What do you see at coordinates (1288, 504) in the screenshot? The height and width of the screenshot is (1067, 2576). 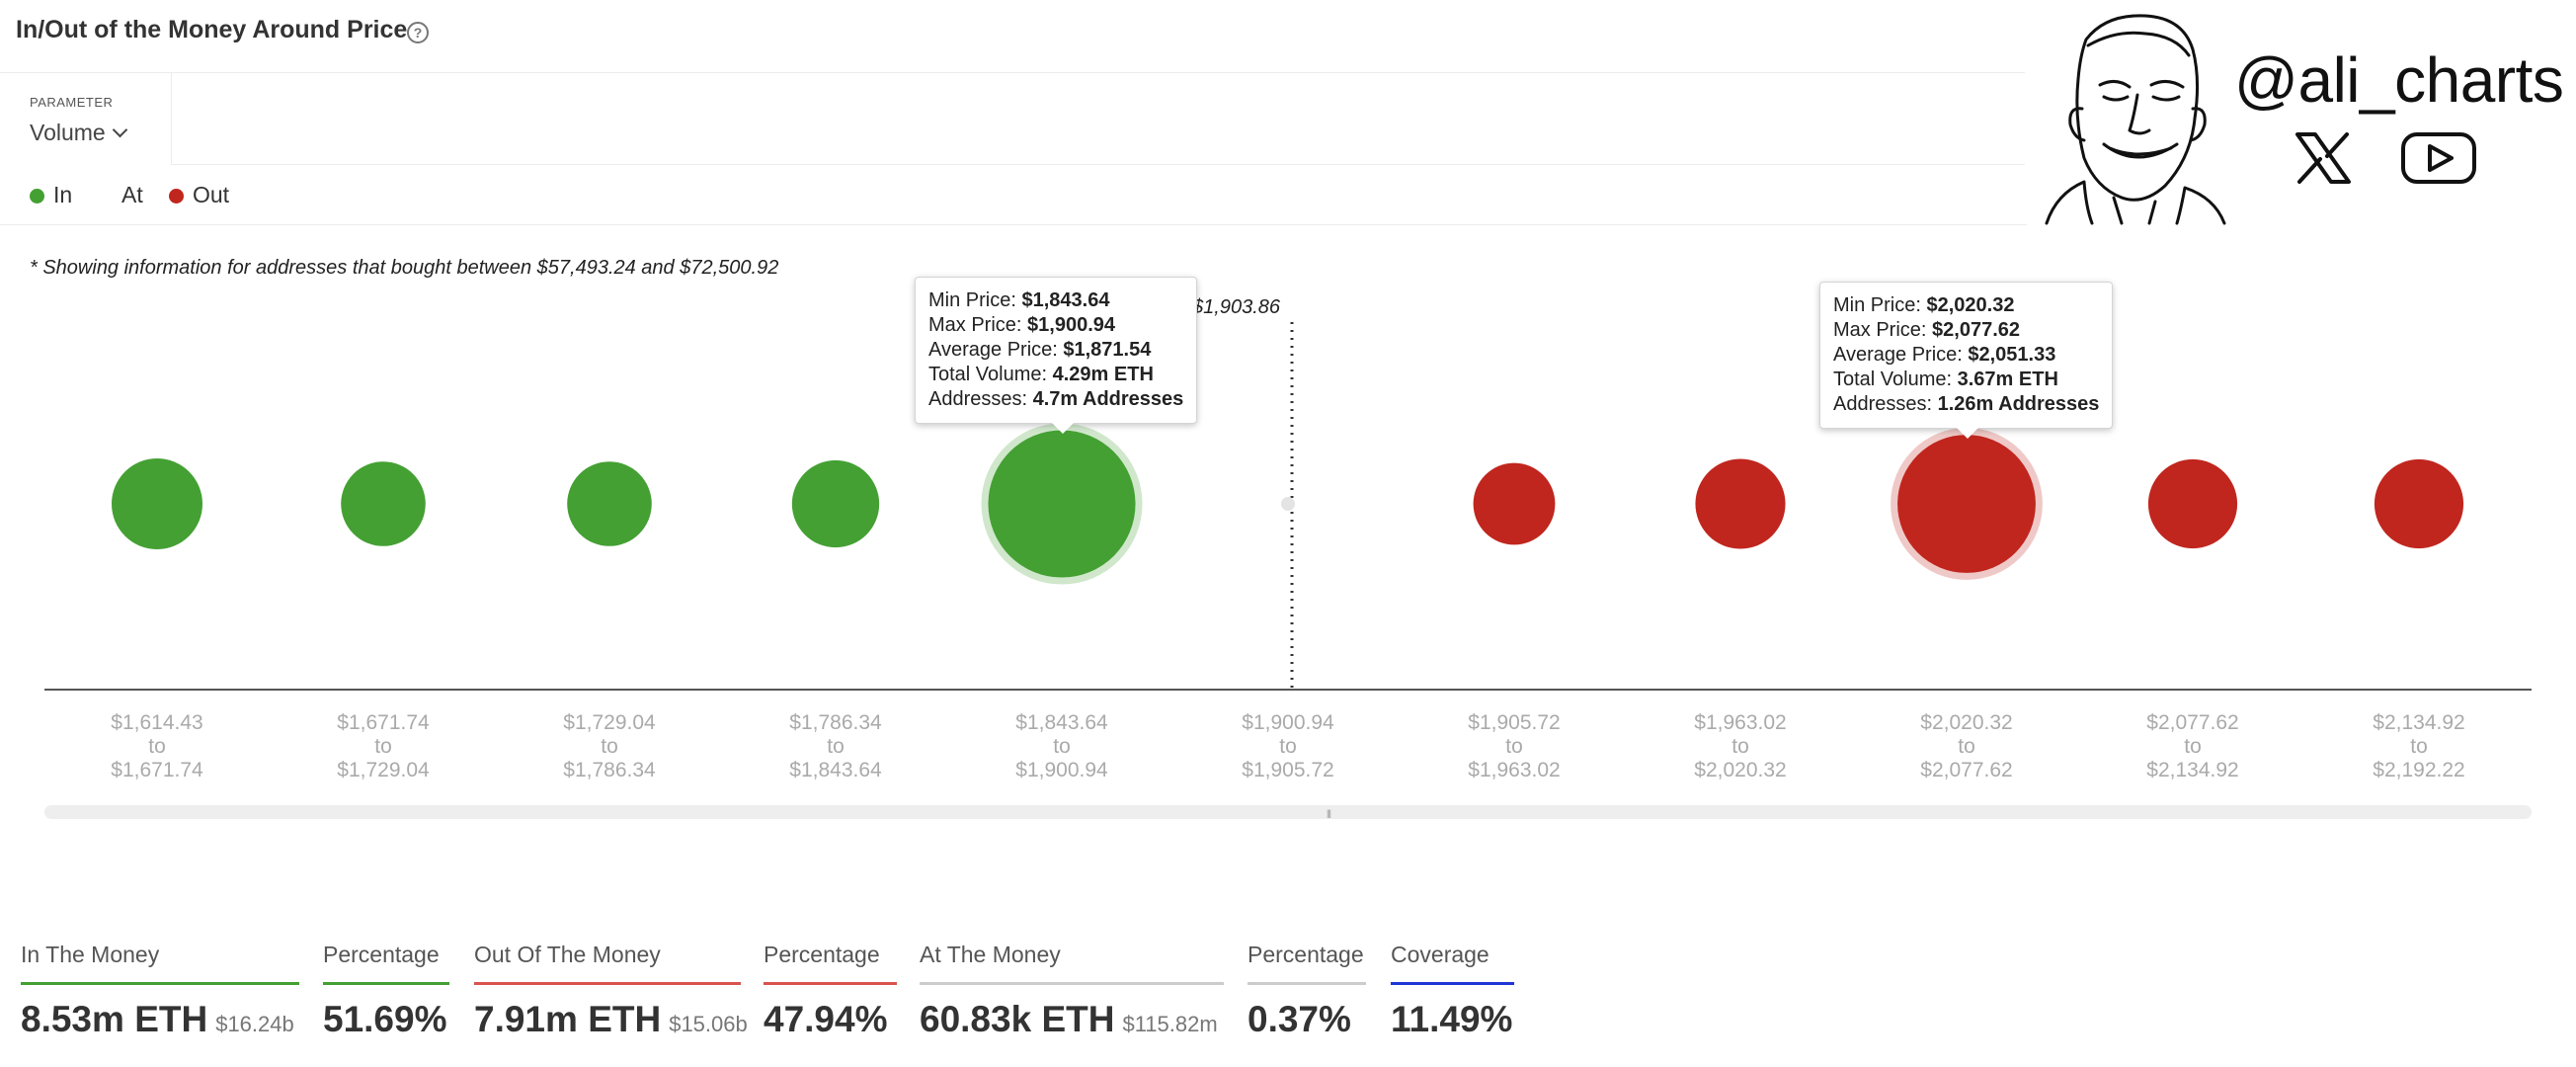 I see `bubble-at` at bounding box center [1288, 504].